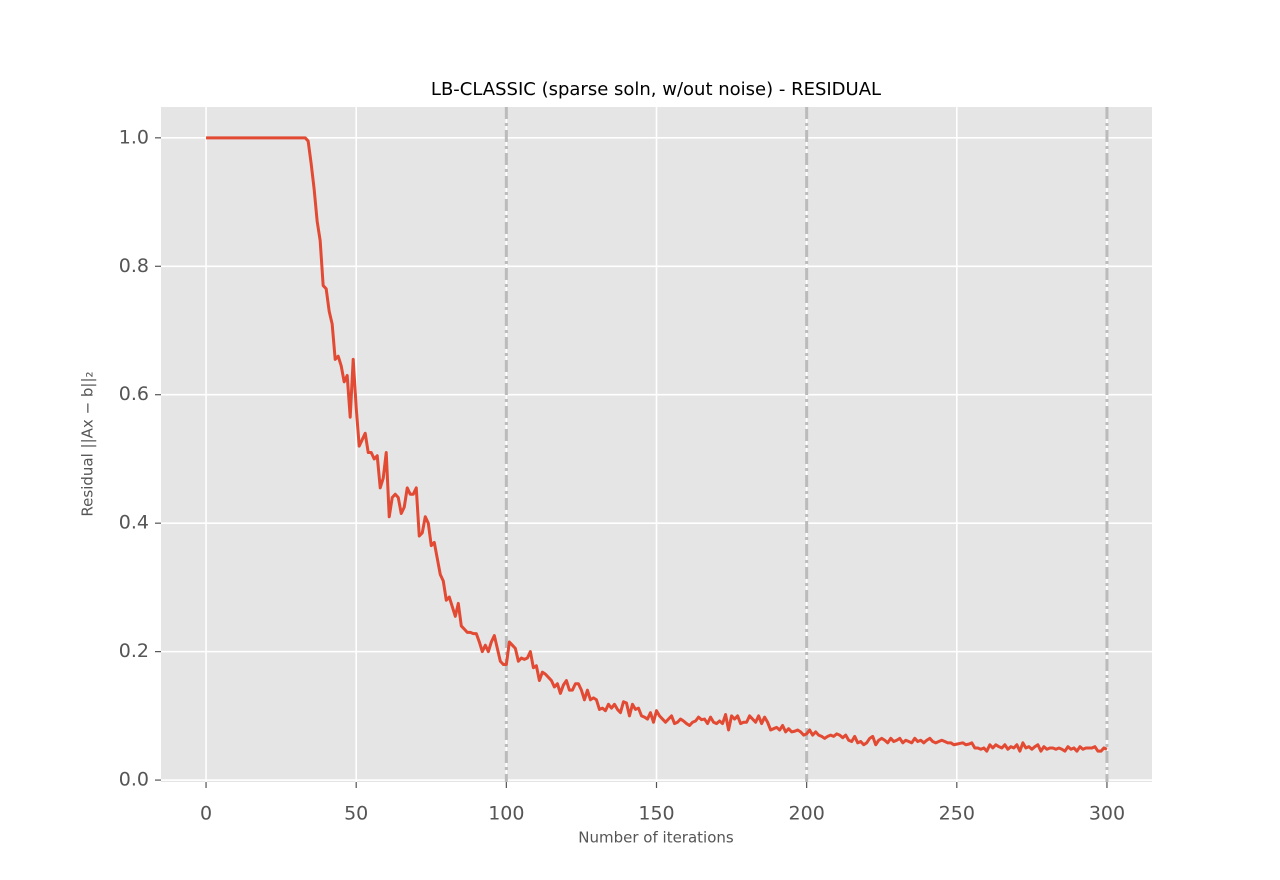 This screenshot has width=1280, height=880. What do you see at coordinates (206, 814) in the screenshot?
I see `x-tick-label: 0` at bounding box center [206, 814].